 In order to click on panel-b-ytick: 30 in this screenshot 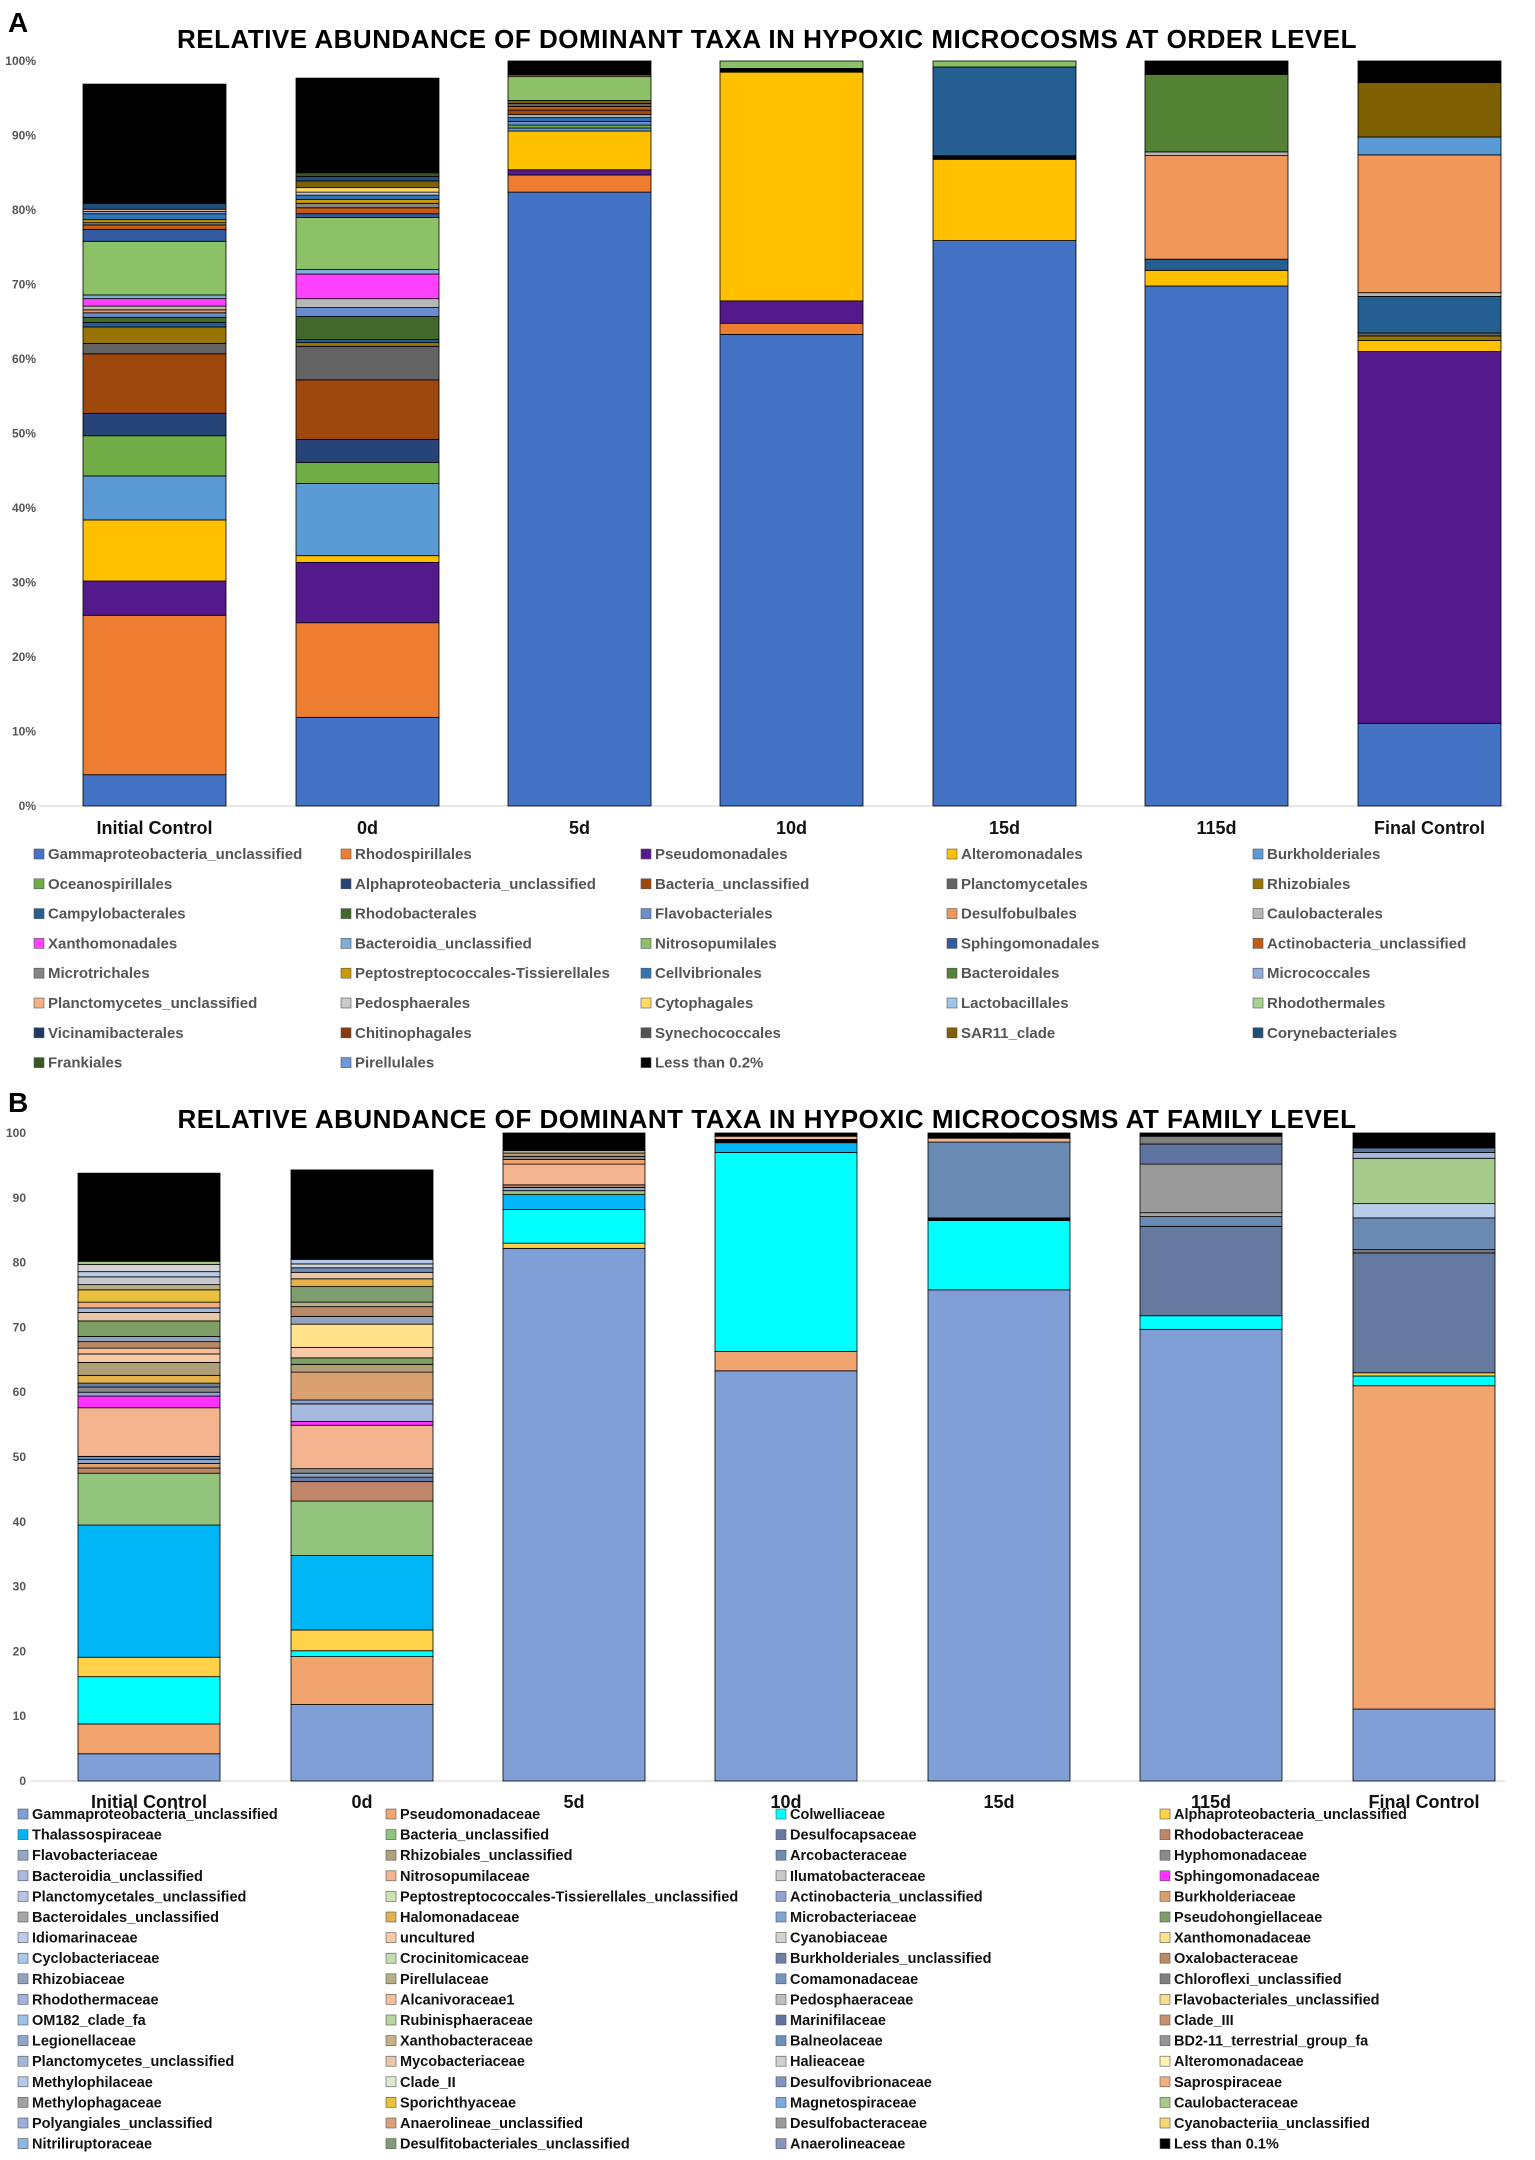, I will do `click(20, 1587)`.